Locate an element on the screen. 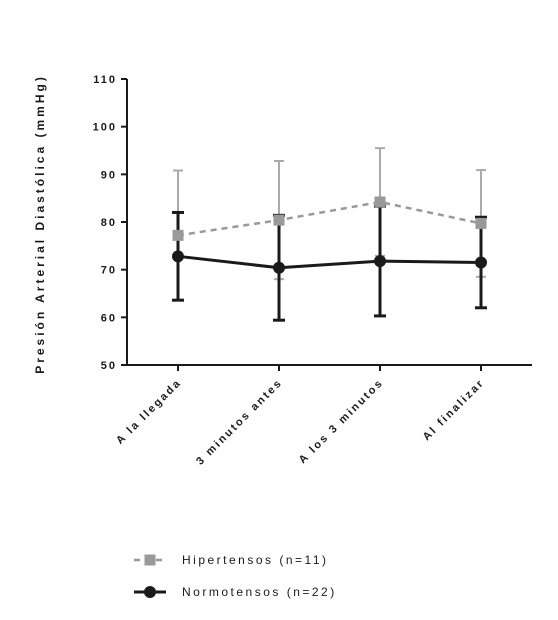  x-tick-label: 3 minutos antes is located at coordinates (239, 422).